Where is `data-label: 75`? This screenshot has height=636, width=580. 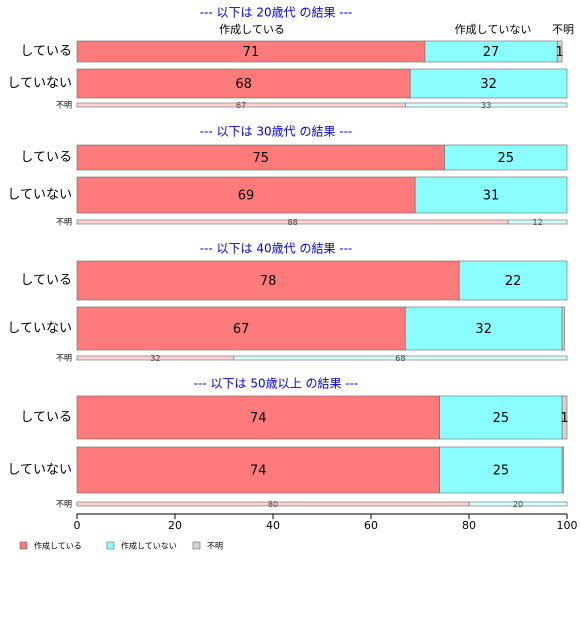
data-label: 75 is located at coordinates (260, 158).